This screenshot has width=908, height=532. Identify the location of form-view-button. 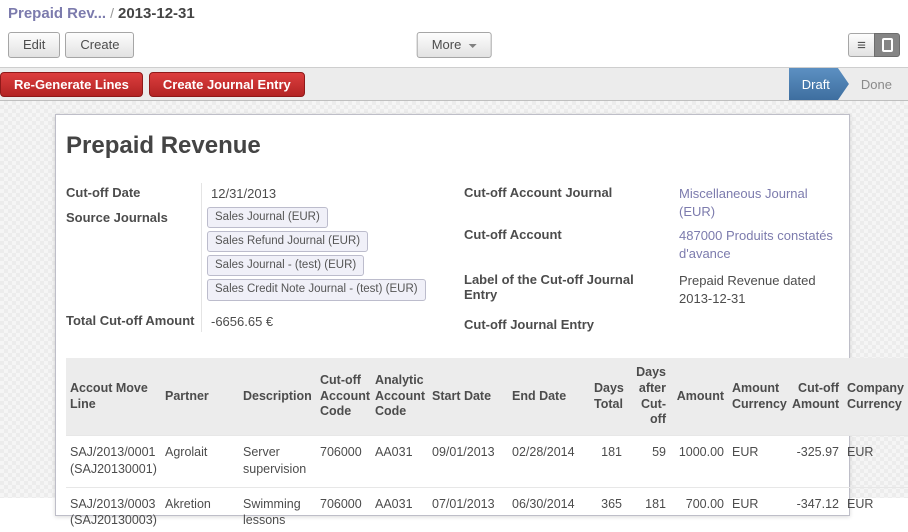
(887, 45).